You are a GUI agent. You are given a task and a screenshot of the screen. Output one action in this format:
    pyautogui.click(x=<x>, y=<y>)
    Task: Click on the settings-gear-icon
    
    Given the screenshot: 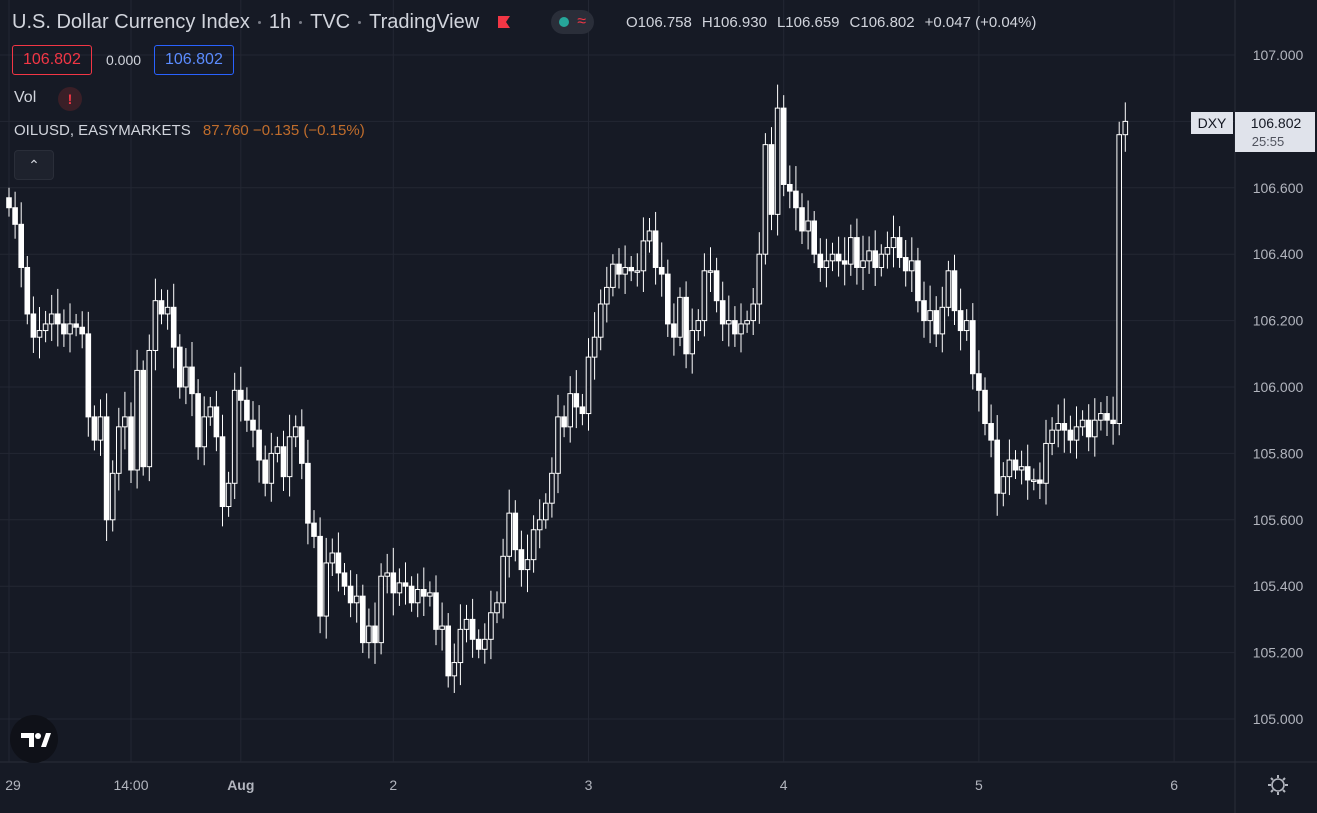 What is the action you would take?
    pyautogui.click(x=1278, y=785)
    